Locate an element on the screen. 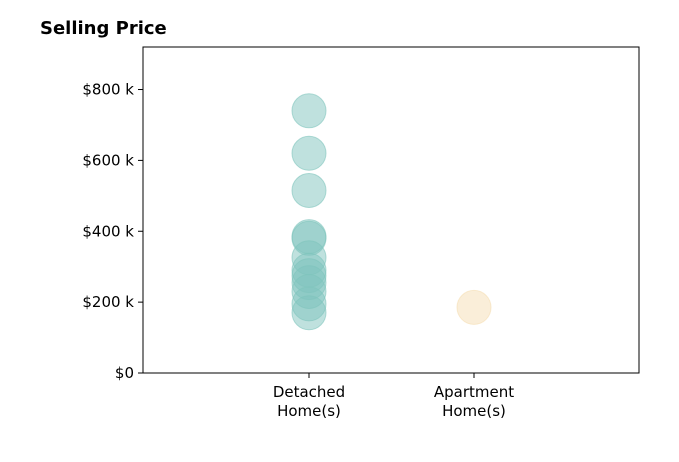 The height and width of the screenshot is (462, 679). x-tick-label: Detached Home(s) is located at coordinates (309, 401).